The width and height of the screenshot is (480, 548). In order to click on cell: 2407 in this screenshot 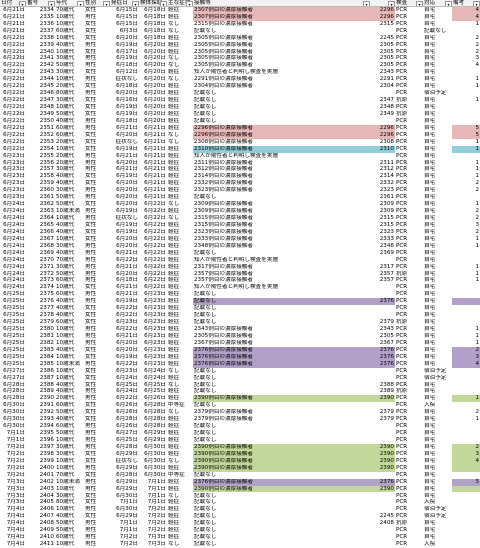, I will do `click(46, 516)`.